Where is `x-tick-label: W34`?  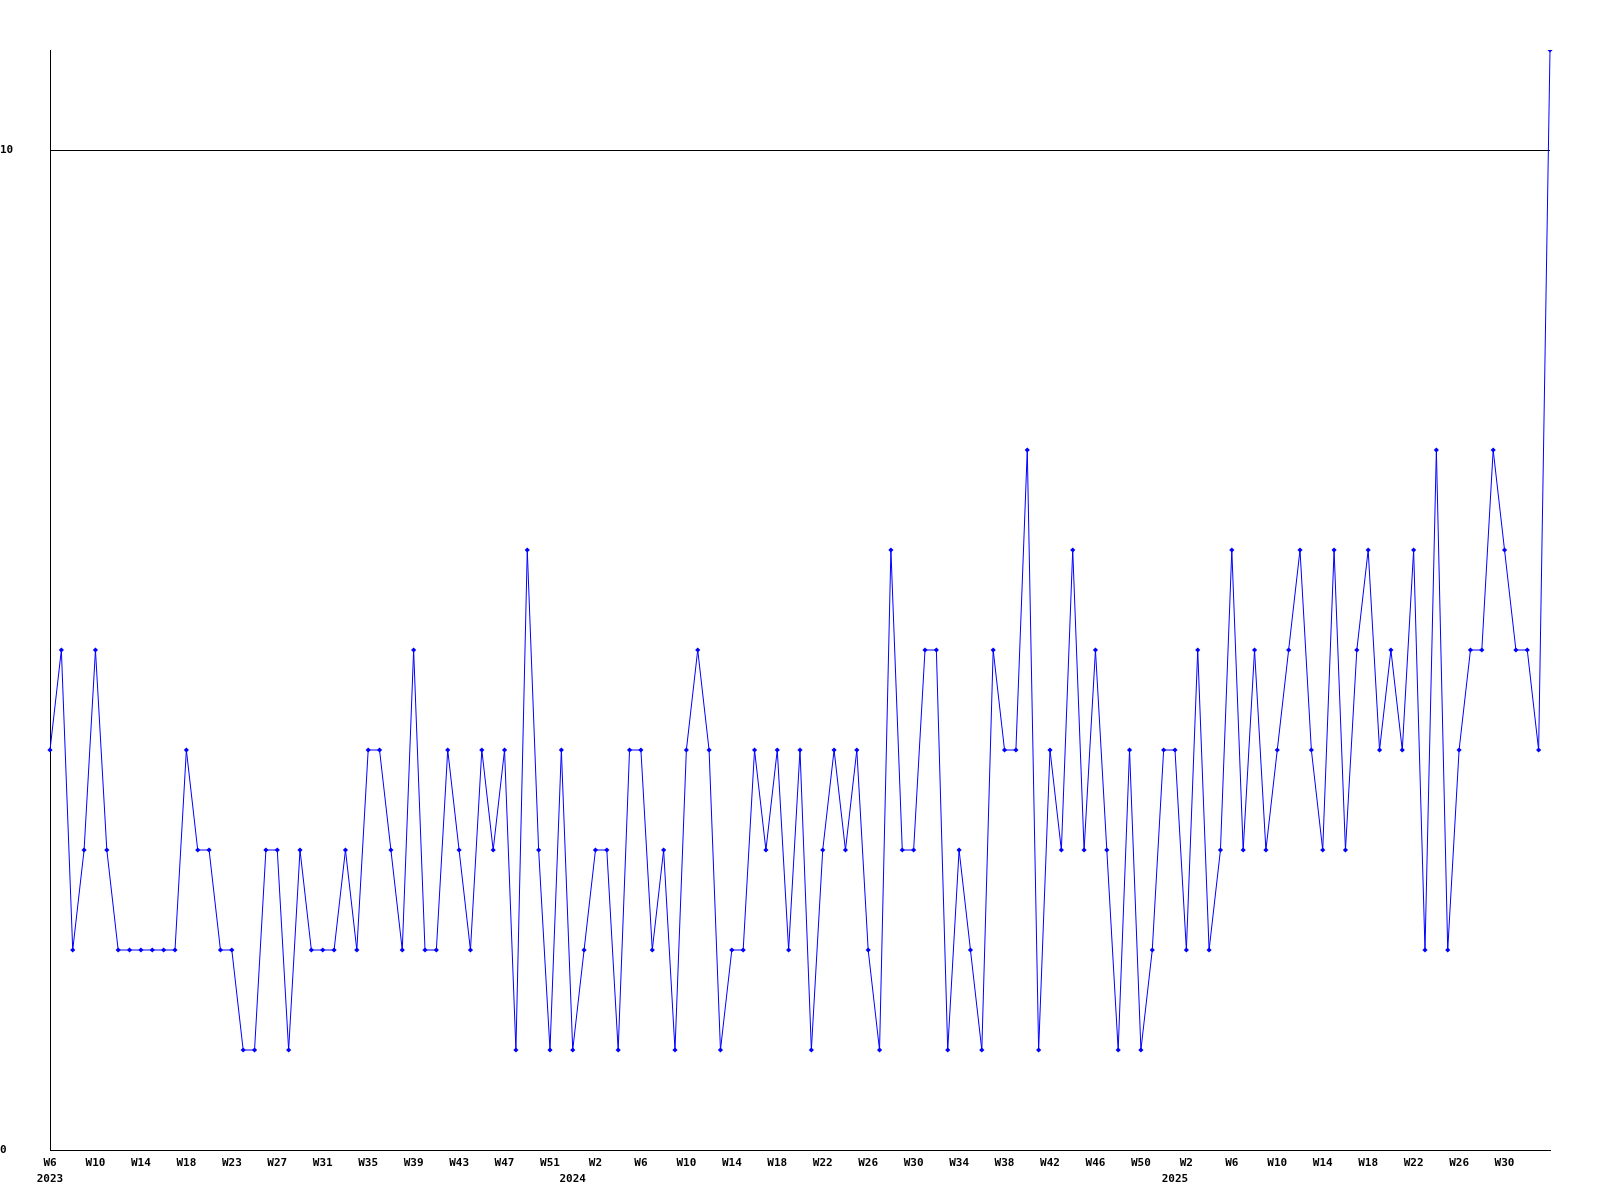 x-tick-label: W34 is located at coordinates (959, 1162).